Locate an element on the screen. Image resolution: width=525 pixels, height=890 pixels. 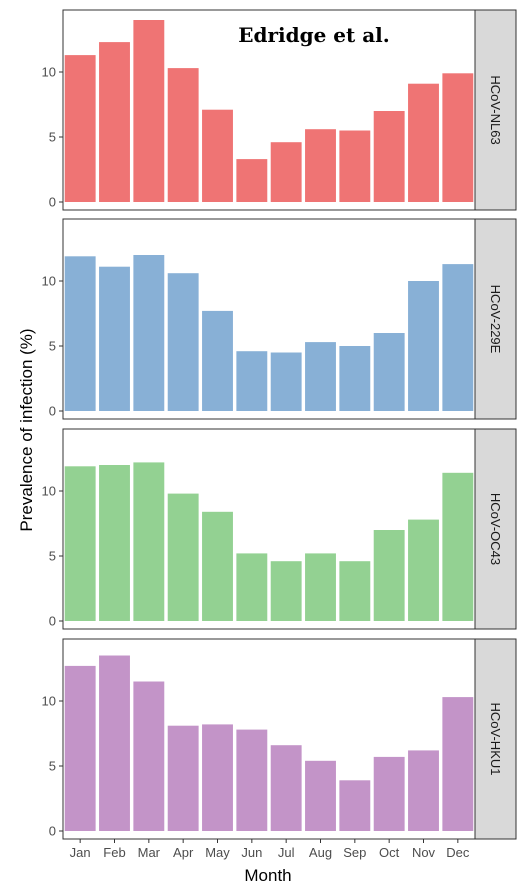
x-tick-label: Mar is located at coordinates (149, 852).